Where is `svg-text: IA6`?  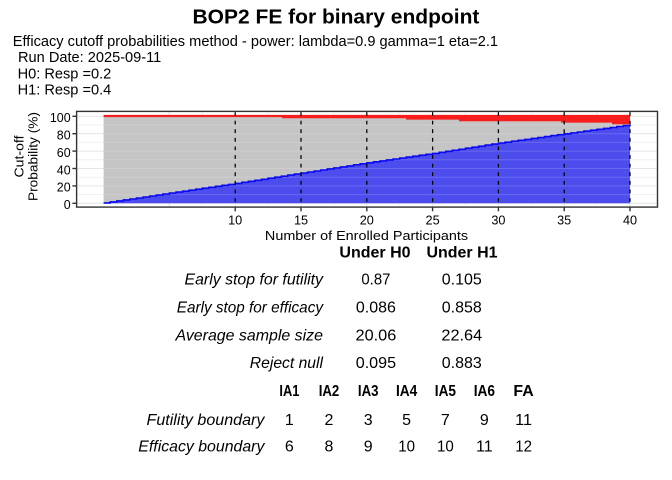
svg-text: IA6 is located at coordinates (484, 391).